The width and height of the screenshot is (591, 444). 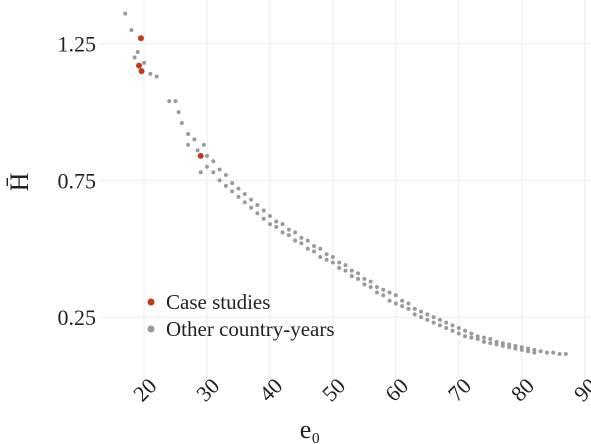 I want to click on y-tick-label: 0.25, so click(x=77, y=317).